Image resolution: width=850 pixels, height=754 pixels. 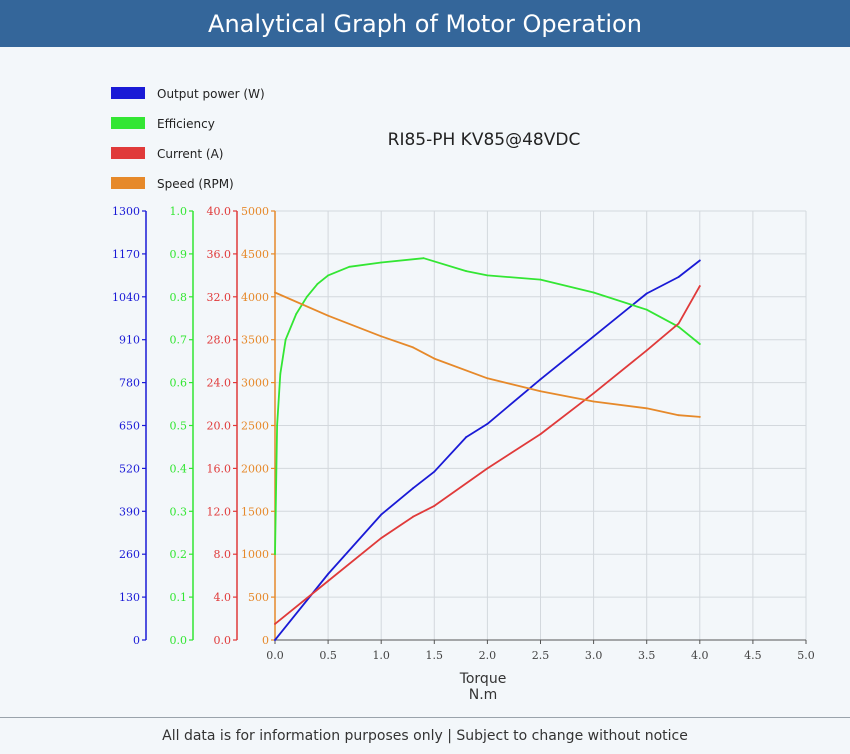 I want to click on efficiency-axis-tick-label: 0.4, so click(x=179, y=468).